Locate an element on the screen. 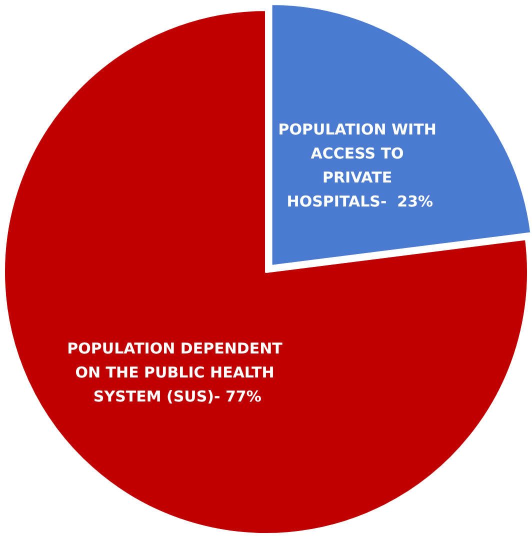  slice-label: POPULATION DEPENDENT ON THE PUBLIC HEALTH SYSTEM (SUS)- 77% is located at coordinates (177, 373).